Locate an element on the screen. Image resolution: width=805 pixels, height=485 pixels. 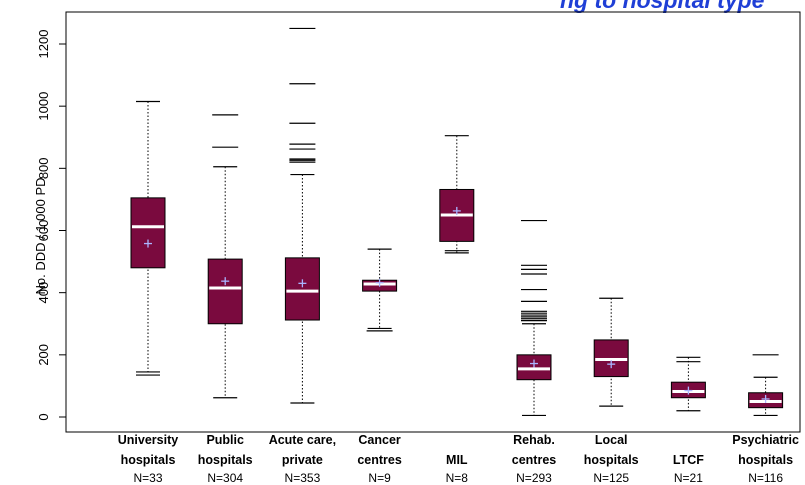
category-label-line1: Local is located at coordinates (611, 440).